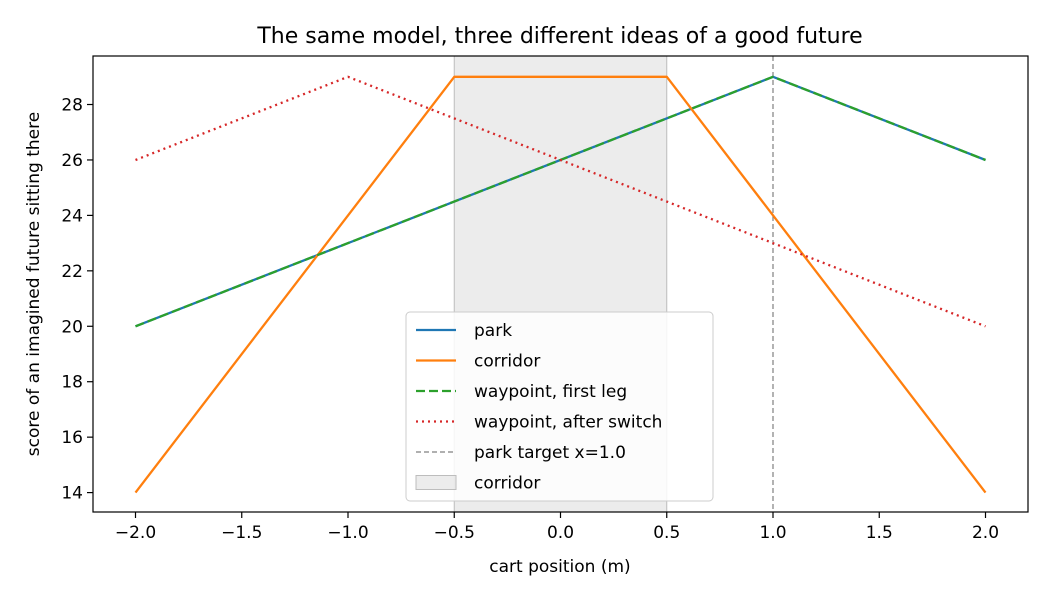 This screenshot has width=1050, height=600. Describe the element at coordinates (454, 533) in the screenshot. I see `x-tick-label-3: −0.5` at that location.